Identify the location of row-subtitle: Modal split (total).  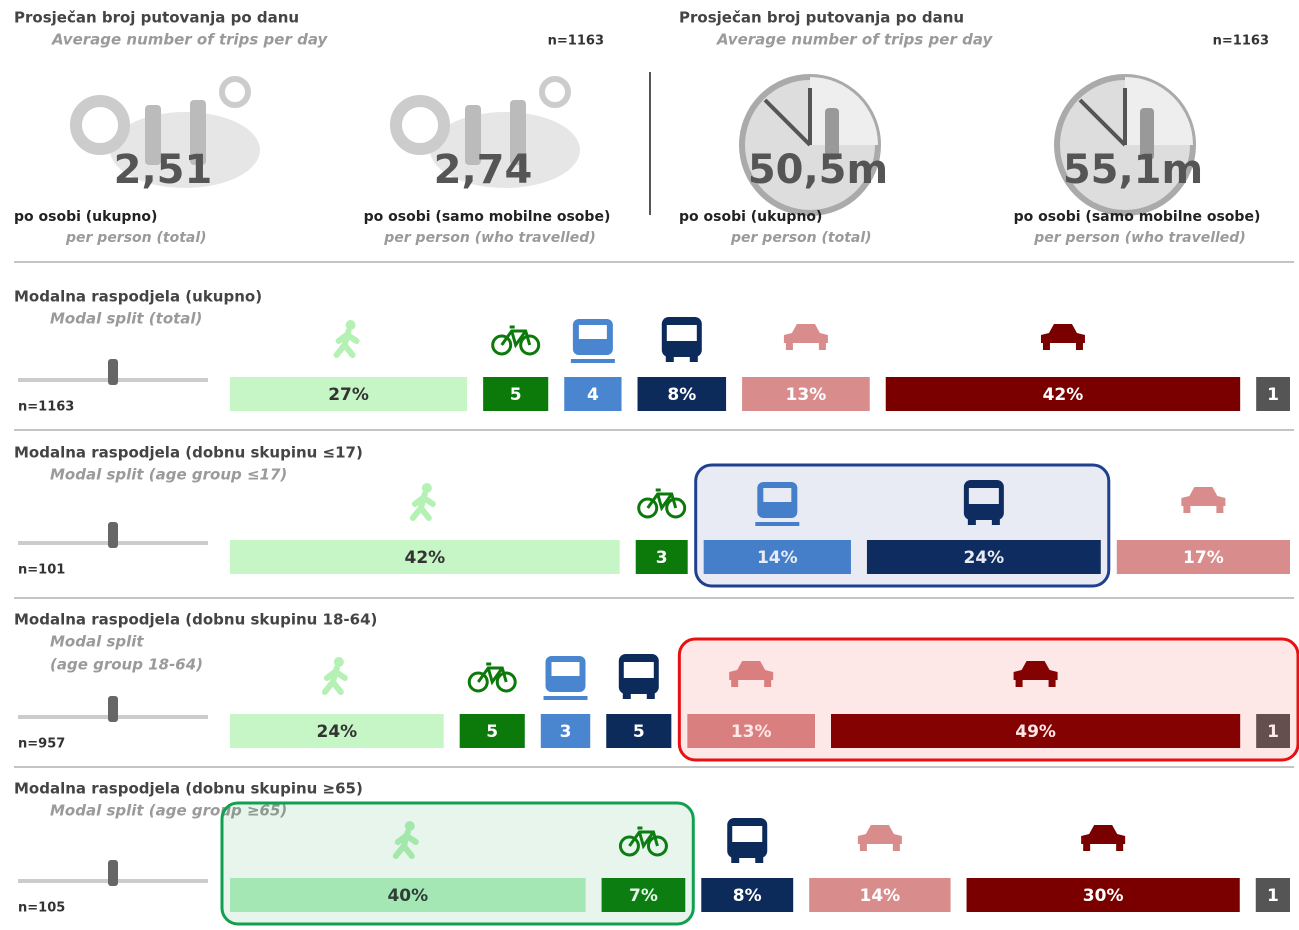
(126, 319).